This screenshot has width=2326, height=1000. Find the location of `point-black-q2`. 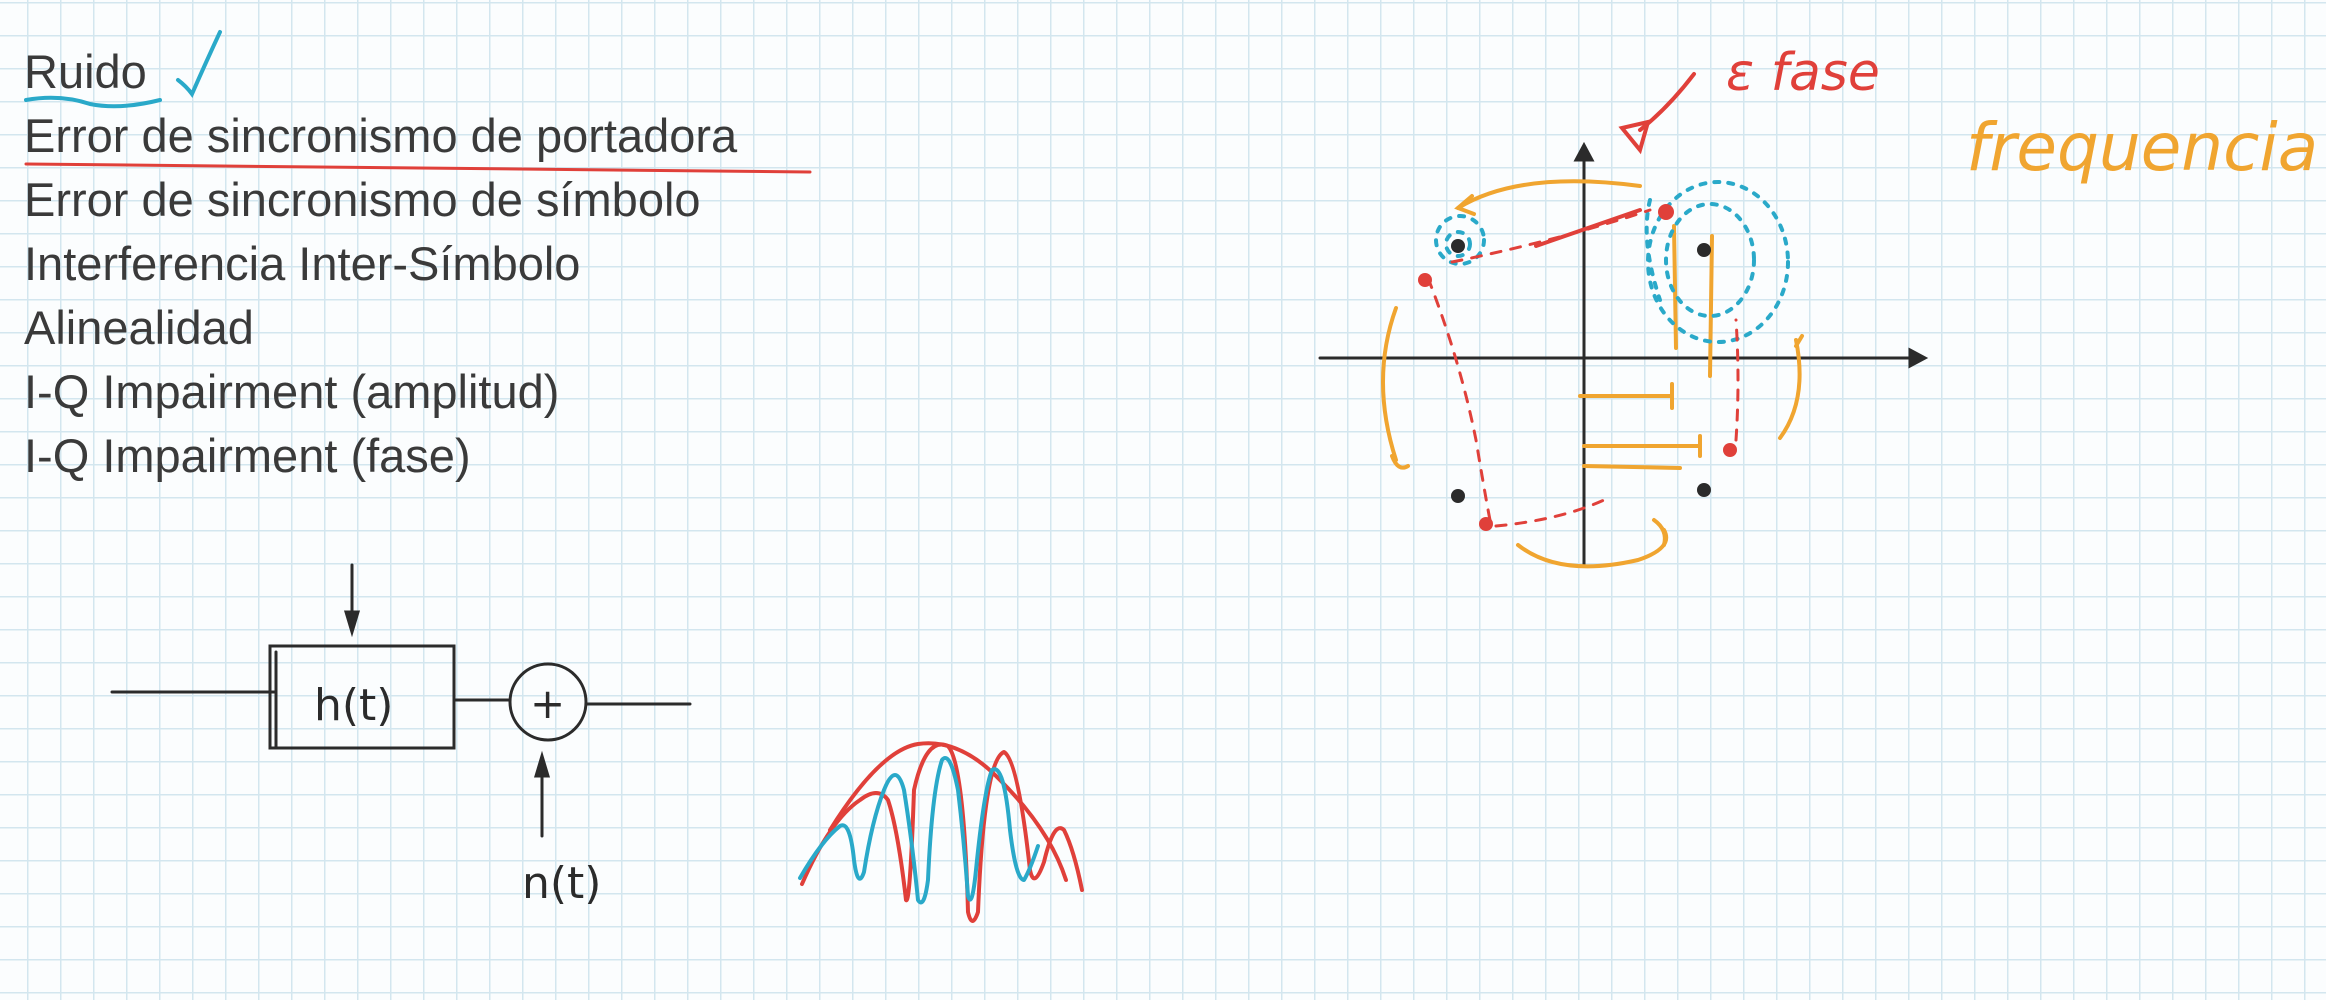

point-black-q2 is located at coordinates (1458, 246).